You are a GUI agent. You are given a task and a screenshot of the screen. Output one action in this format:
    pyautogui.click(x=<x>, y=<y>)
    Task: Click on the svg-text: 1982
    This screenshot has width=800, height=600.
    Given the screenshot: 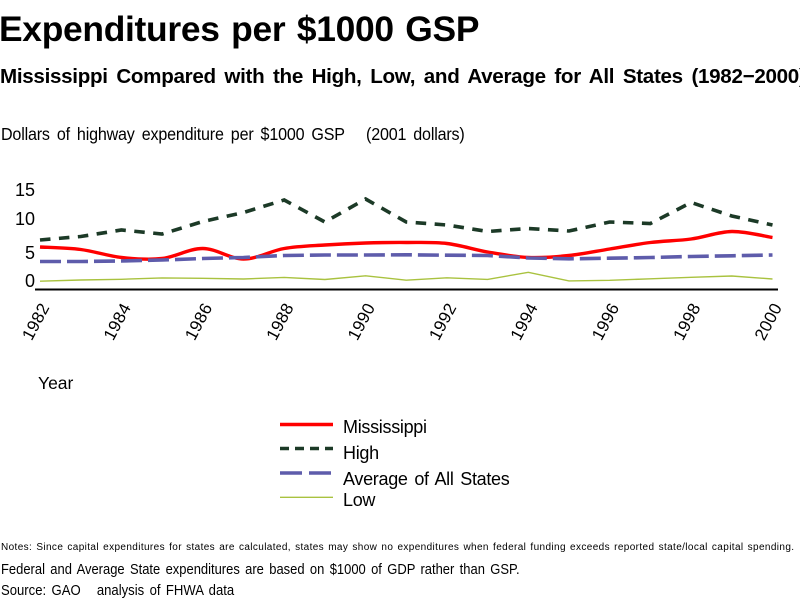 What is the action you would take?
    pyautogui.click(x=35, y=321)
    